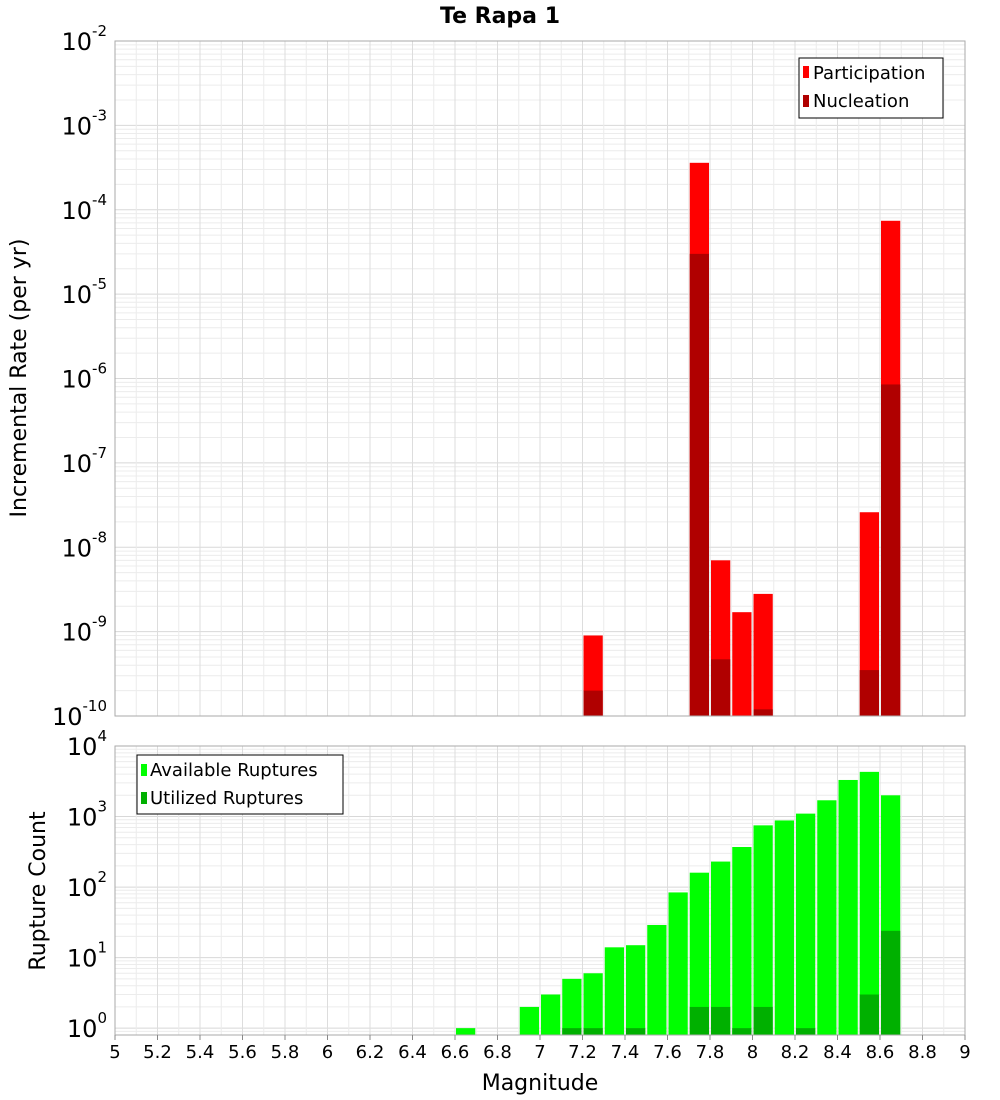 This screenshot has width=1000, height=1100. What do you see at coordinates (869, 73) in the screenshot?
I see `participation-legend-label: Participation` at bounding box center [869, 73].